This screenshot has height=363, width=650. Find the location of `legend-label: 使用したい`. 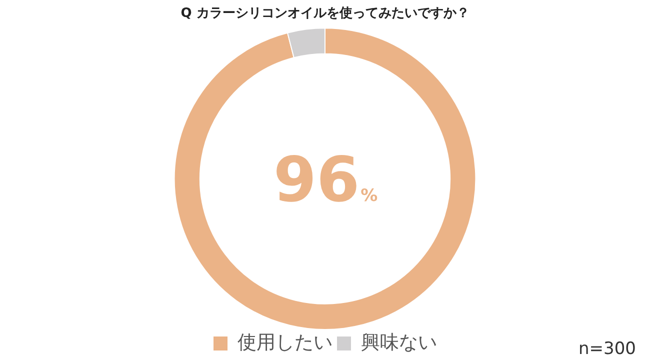

legend-label: 使用したい is located at coordinates (285, 342).